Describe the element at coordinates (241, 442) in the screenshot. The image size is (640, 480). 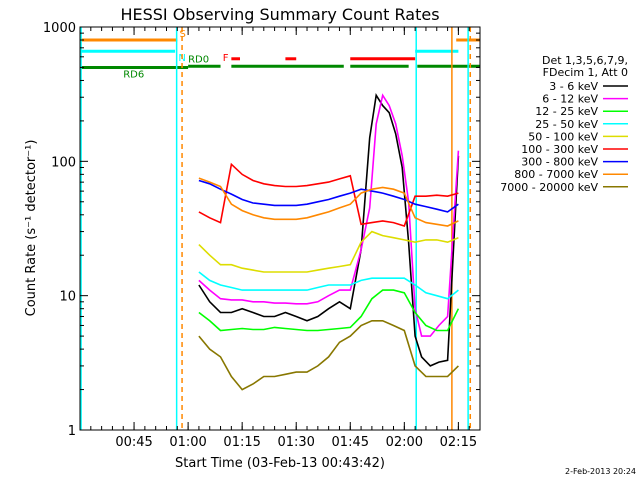
I see `x-tick-label-2: 01:15` at that location.